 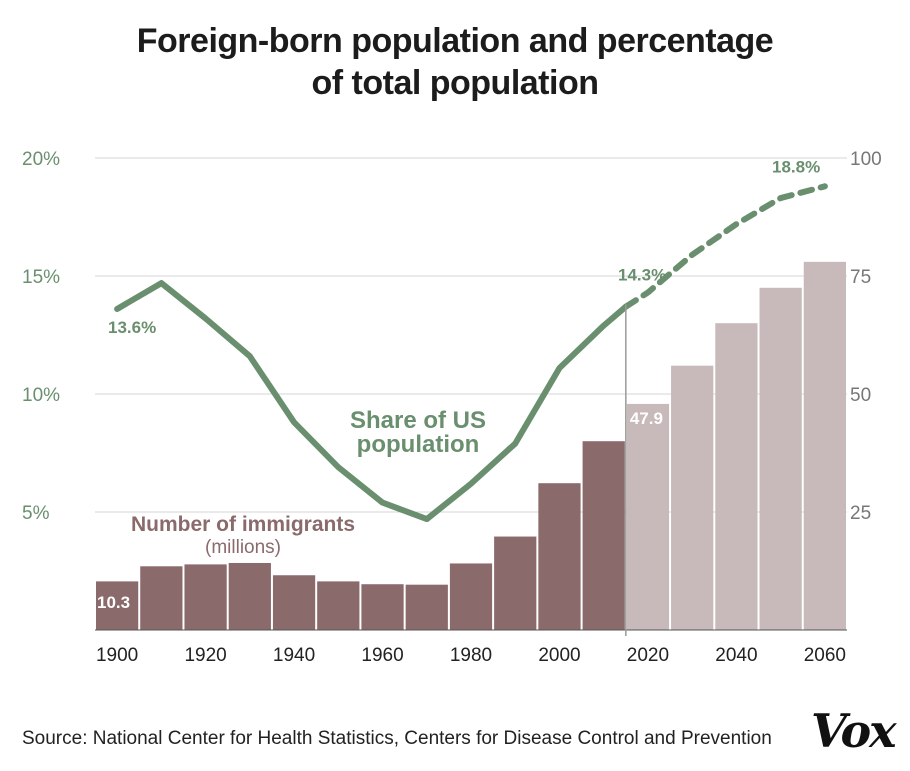 What do you see at coordinates (603, 535) in the screenshot?
I see `bar-2010` at bounding box center [603, 535].